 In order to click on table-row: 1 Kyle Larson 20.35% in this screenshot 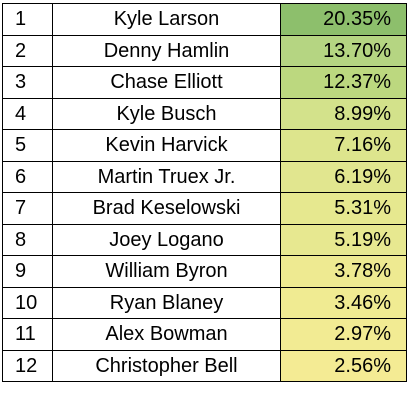, I will do `click(204, 19)`.